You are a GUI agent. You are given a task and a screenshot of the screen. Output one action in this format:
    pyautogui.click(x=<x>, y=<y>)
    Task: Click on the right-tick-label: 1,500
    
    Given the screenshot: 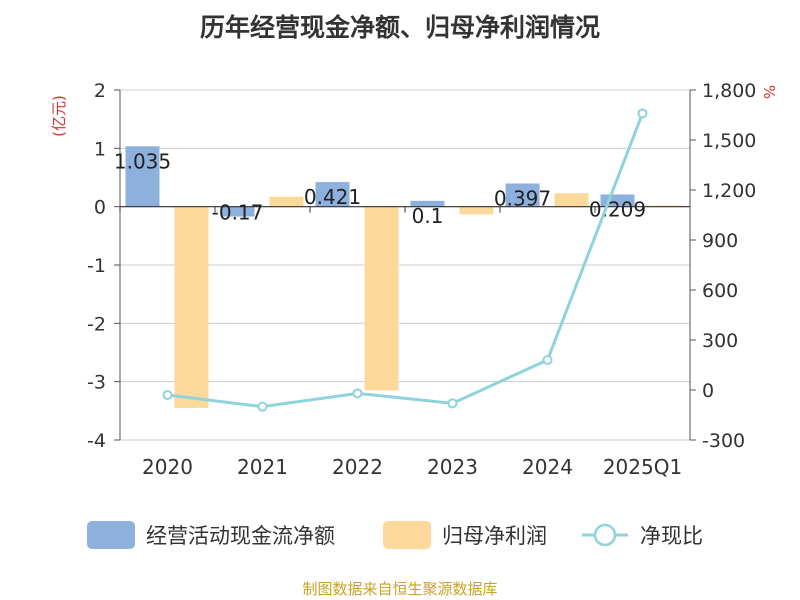 What is the action you would take?
    pyautogui.click(x=729, y=141)
    